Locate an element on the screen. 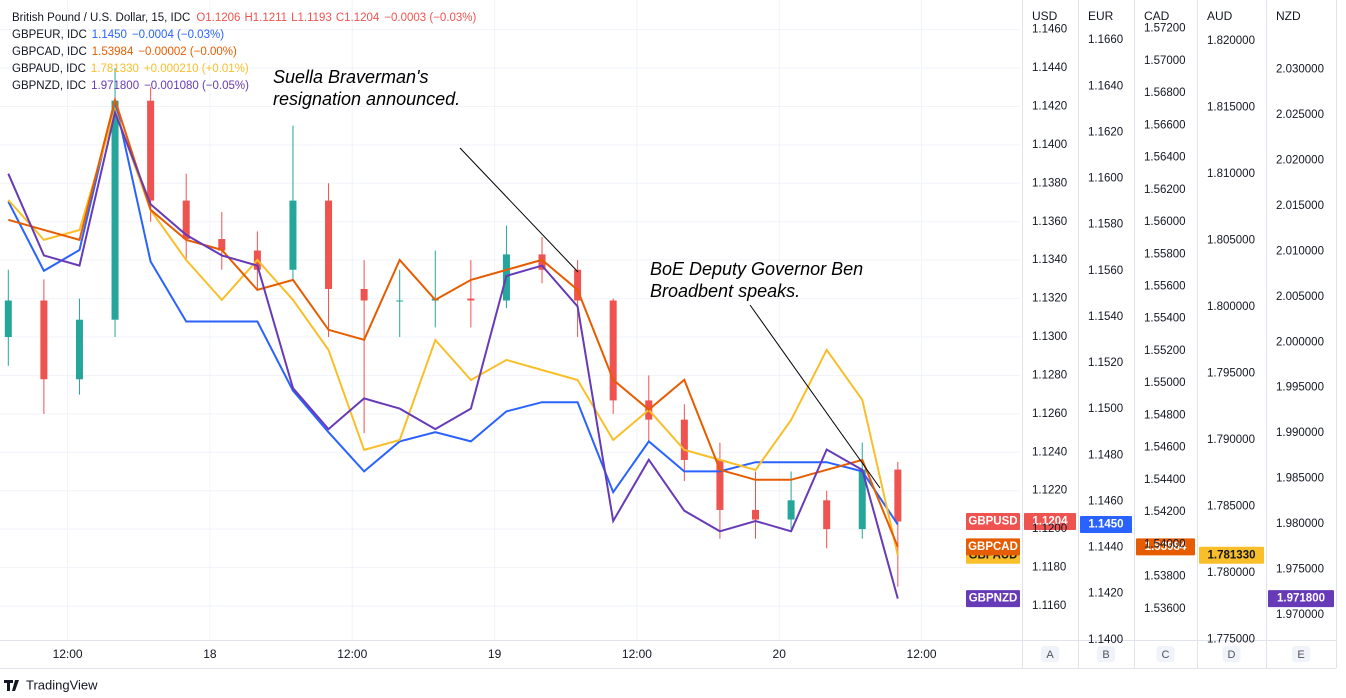 This screenshot has width=1346, height=698. y-tick-label: 2.010000 is located at coordinates (1300, 251).